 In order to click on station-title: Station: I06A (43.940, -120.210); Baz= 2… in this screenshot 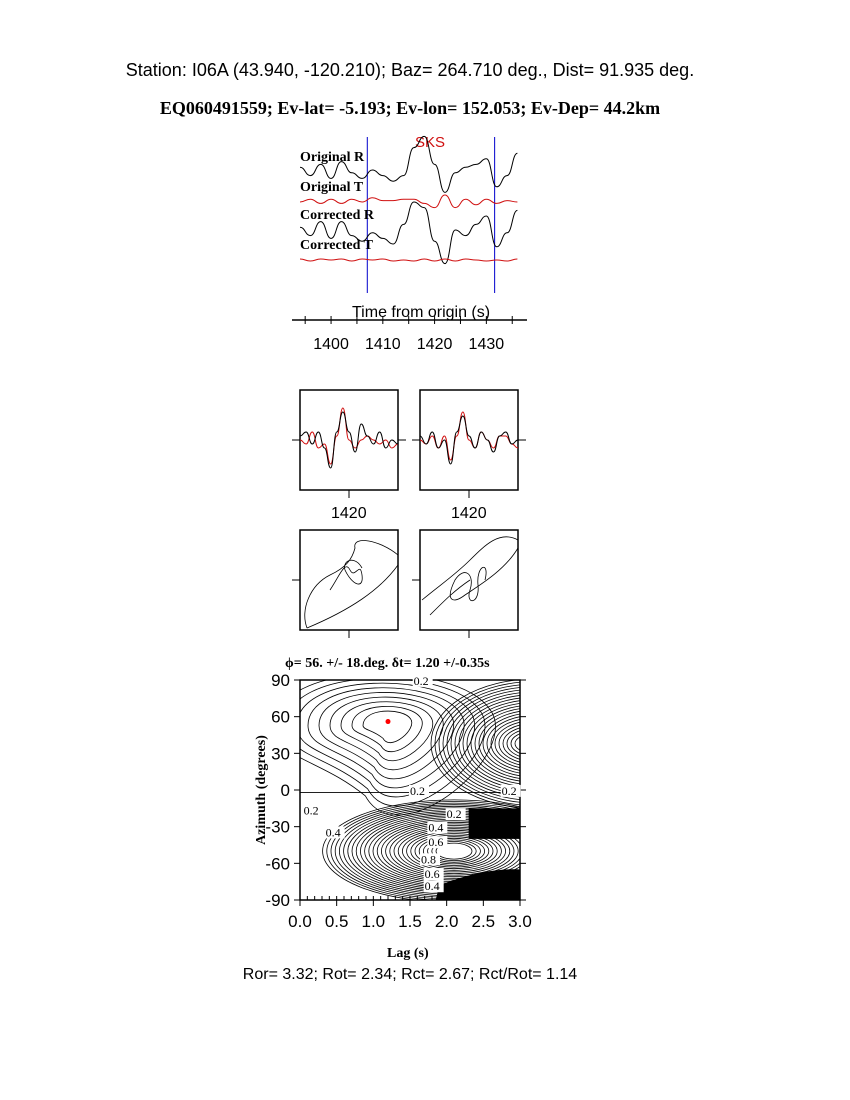, I will do `click(410, 70)`.